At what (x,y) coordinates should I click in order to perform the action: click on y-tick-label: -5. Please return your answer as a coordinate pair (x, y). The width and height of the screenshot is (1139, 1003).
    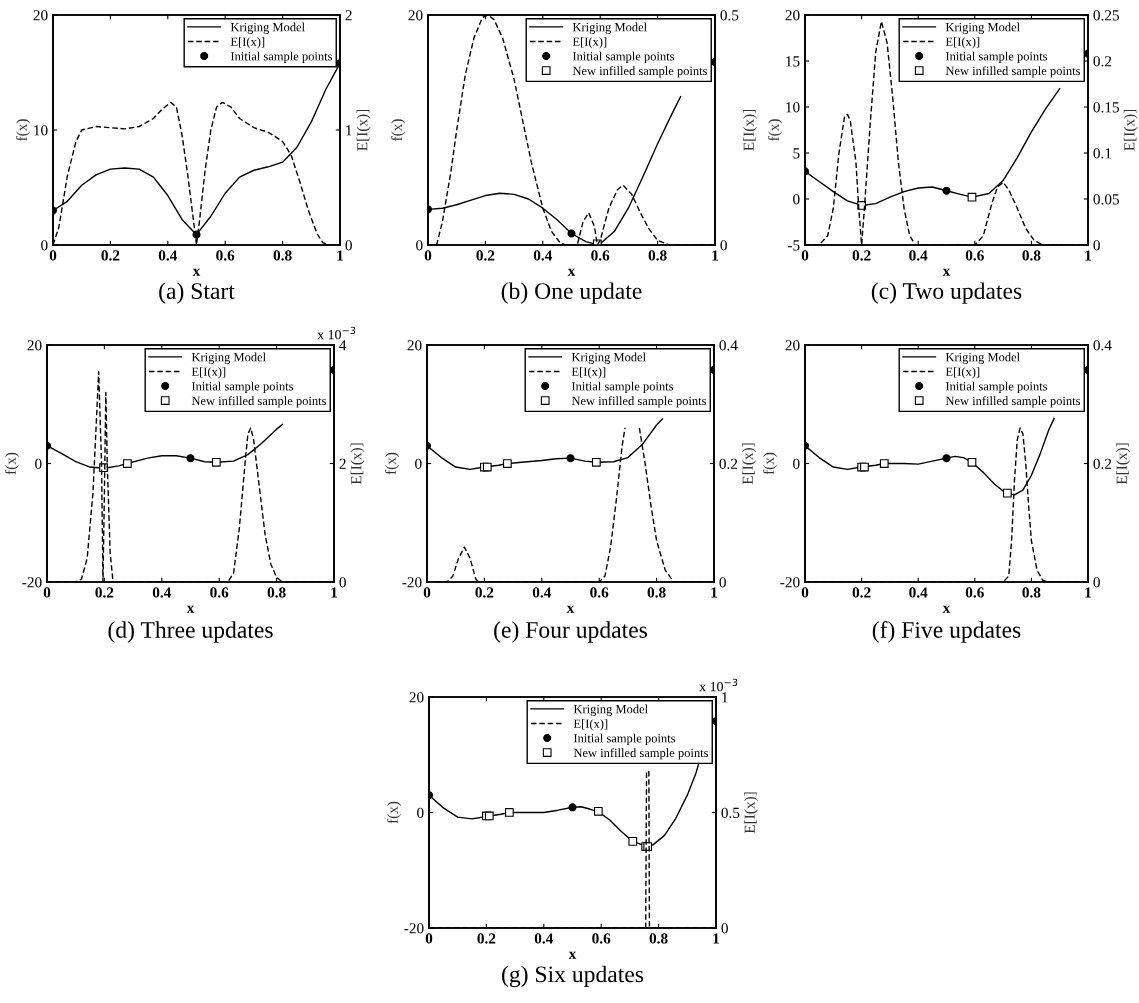
    Looking at the image, I should click on (793, 245).